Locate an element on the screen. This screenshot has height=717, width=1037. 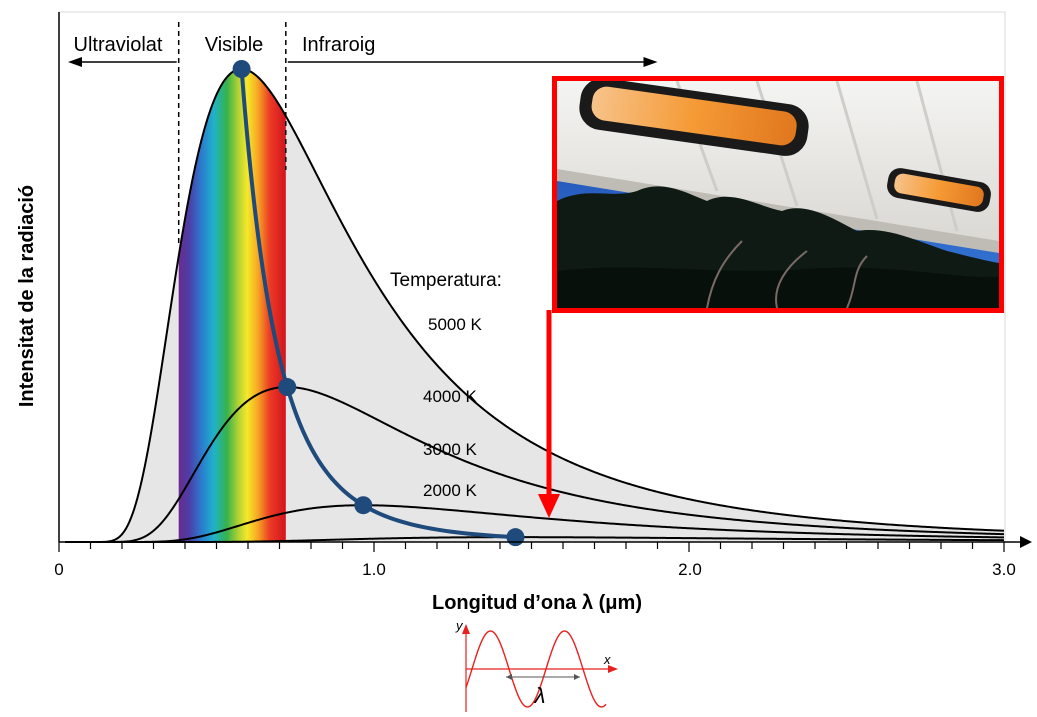
x-tick-label-1: 1.0 is located at coordinates (374, 569).